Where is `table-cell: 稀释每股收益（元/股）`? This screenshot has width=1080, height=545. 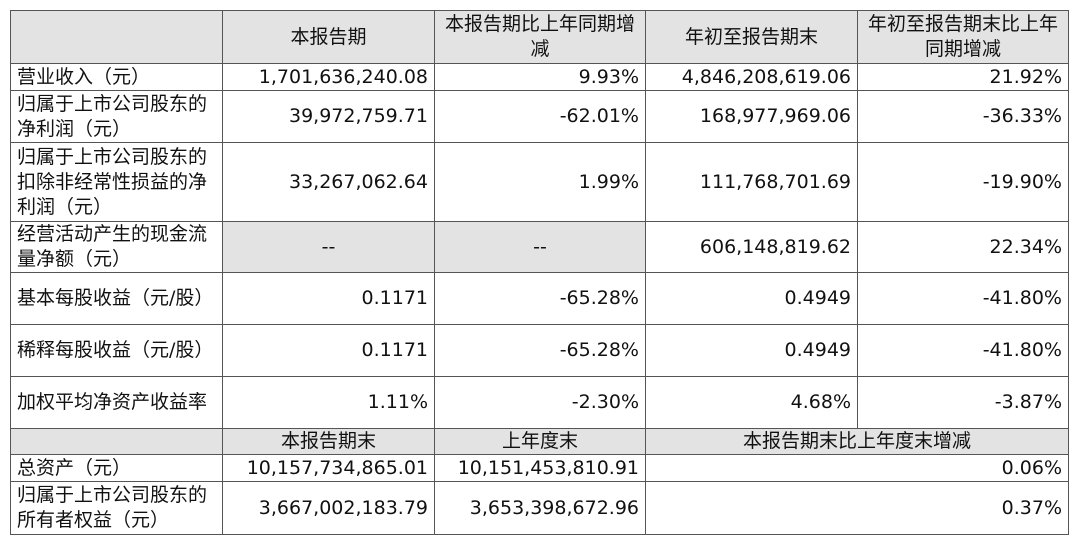 table-cell: 稀释每股收益（元/股） is located at coordinates (116, 350).